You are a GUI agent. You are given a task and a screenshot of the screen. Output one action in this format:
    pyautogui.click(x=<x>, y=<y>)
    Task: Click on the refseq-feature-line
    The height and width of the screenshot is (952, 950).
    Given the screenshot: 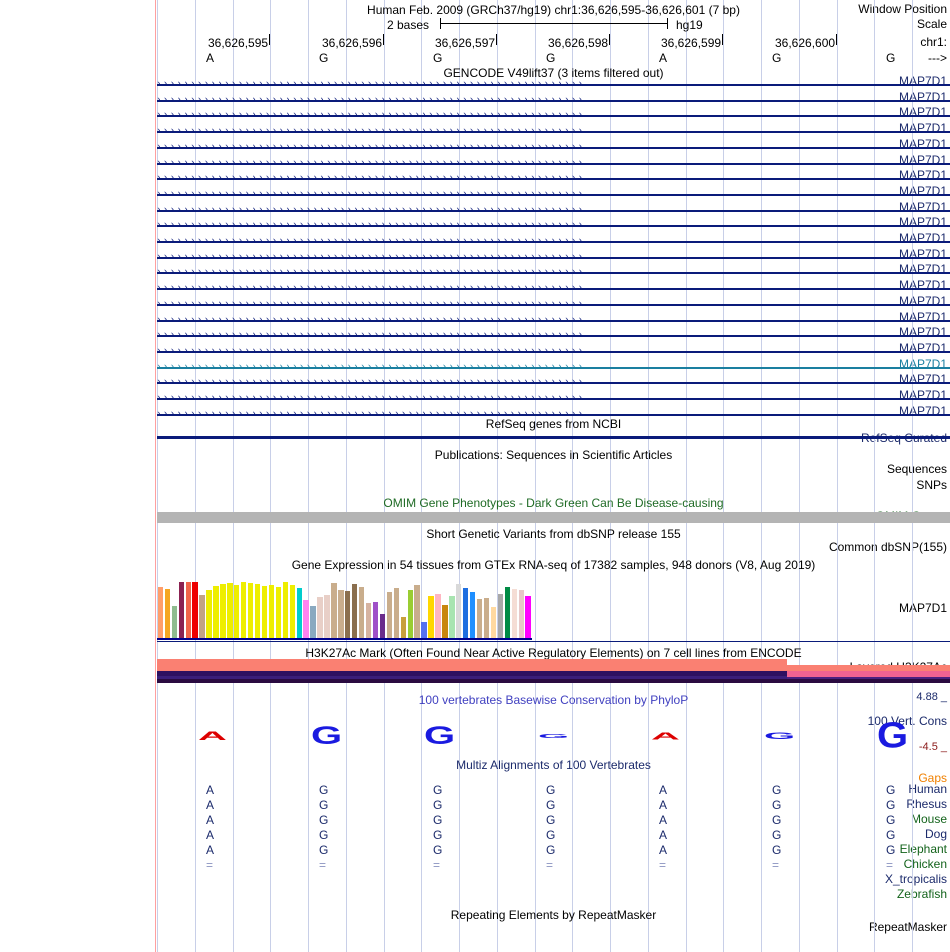 What is the action you would take?
    pyautogui.click(x=553, y=438)
    